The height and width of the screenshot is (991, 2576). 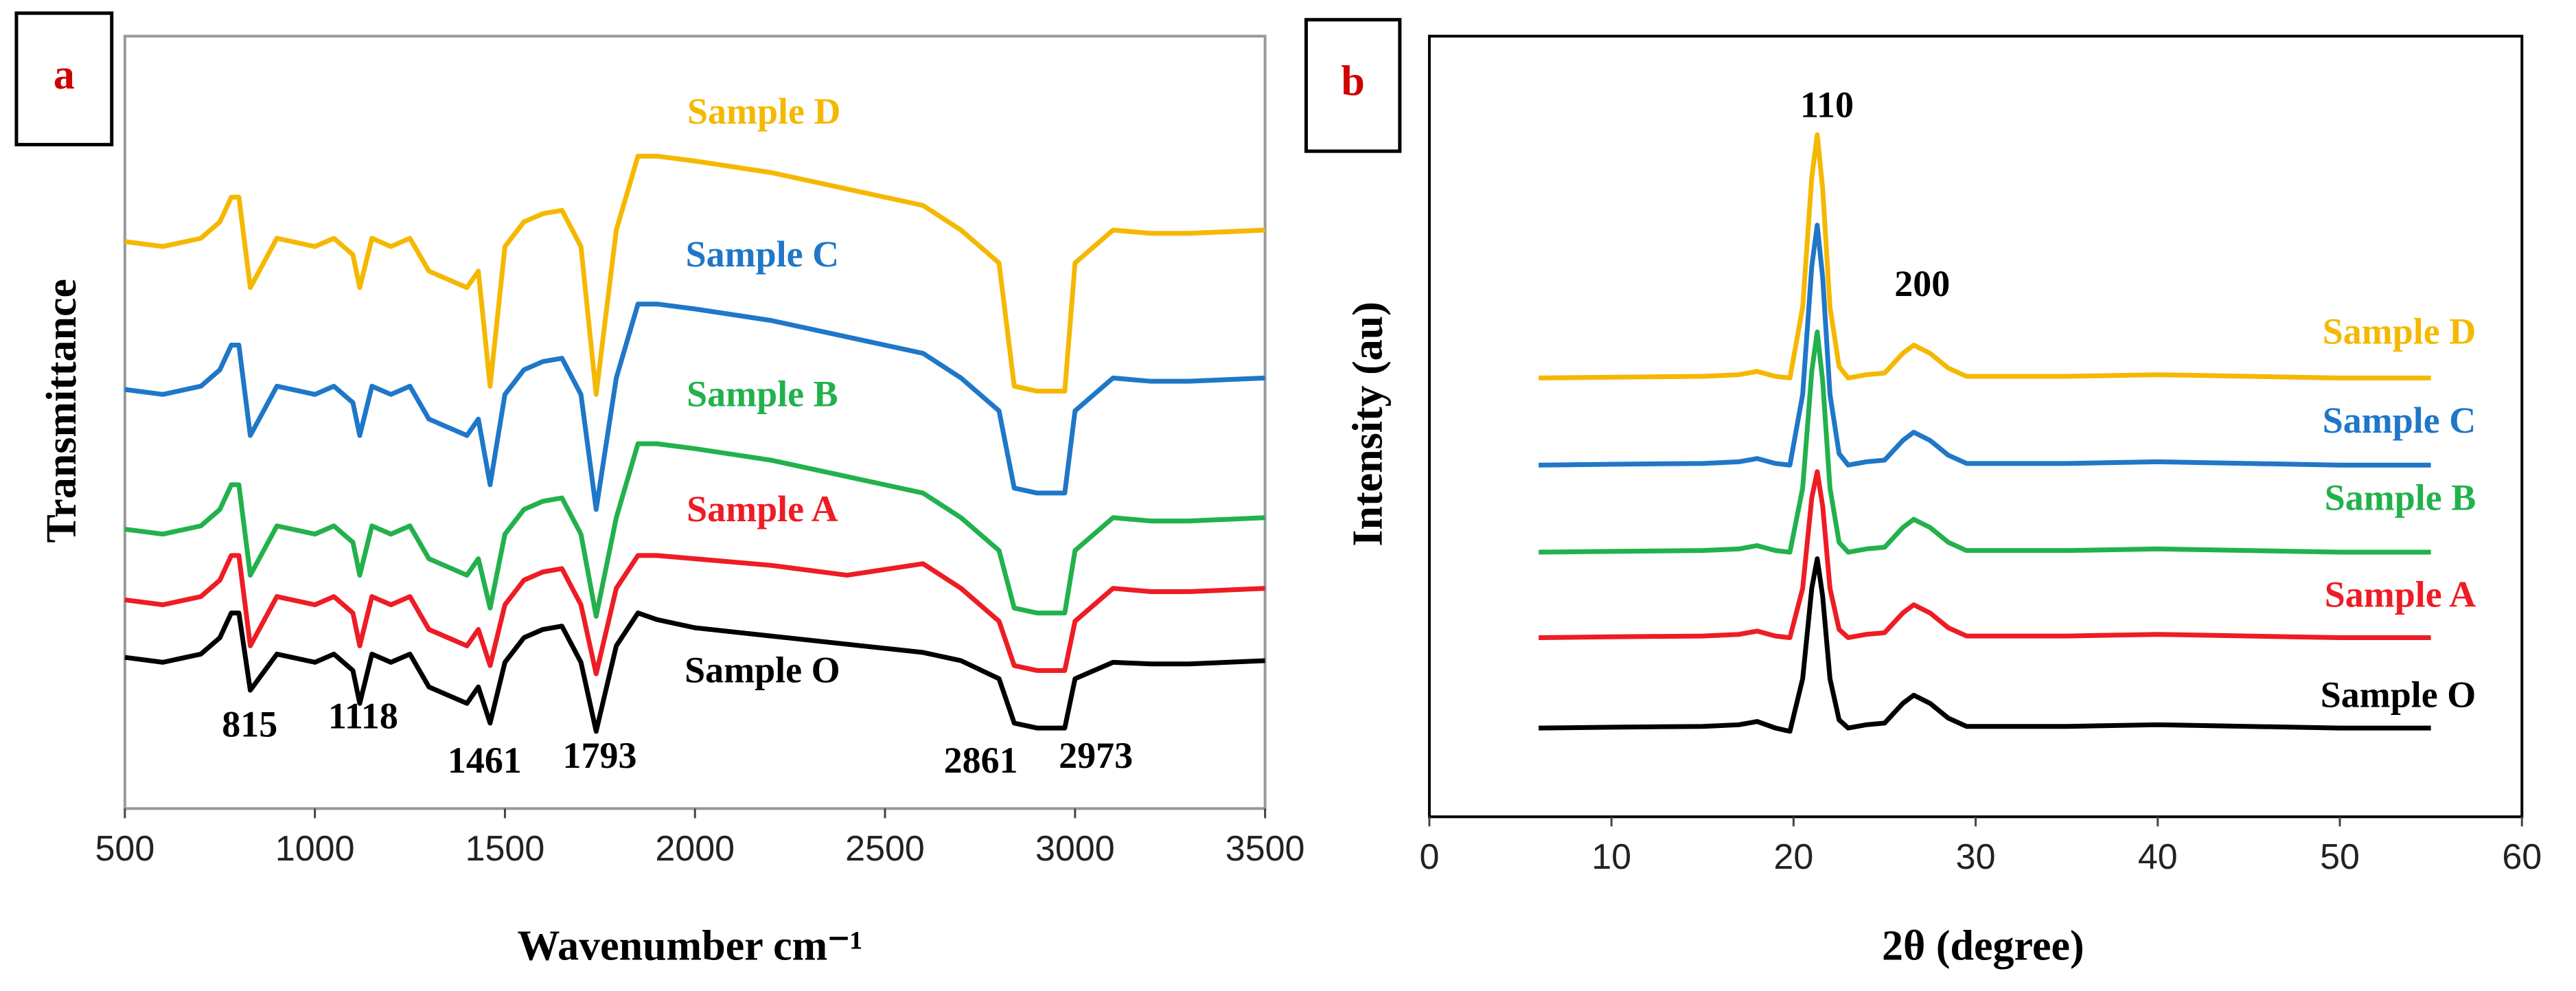 I want to click on x-axis-title: 2θ (degree), so click(x=1983, y=945).